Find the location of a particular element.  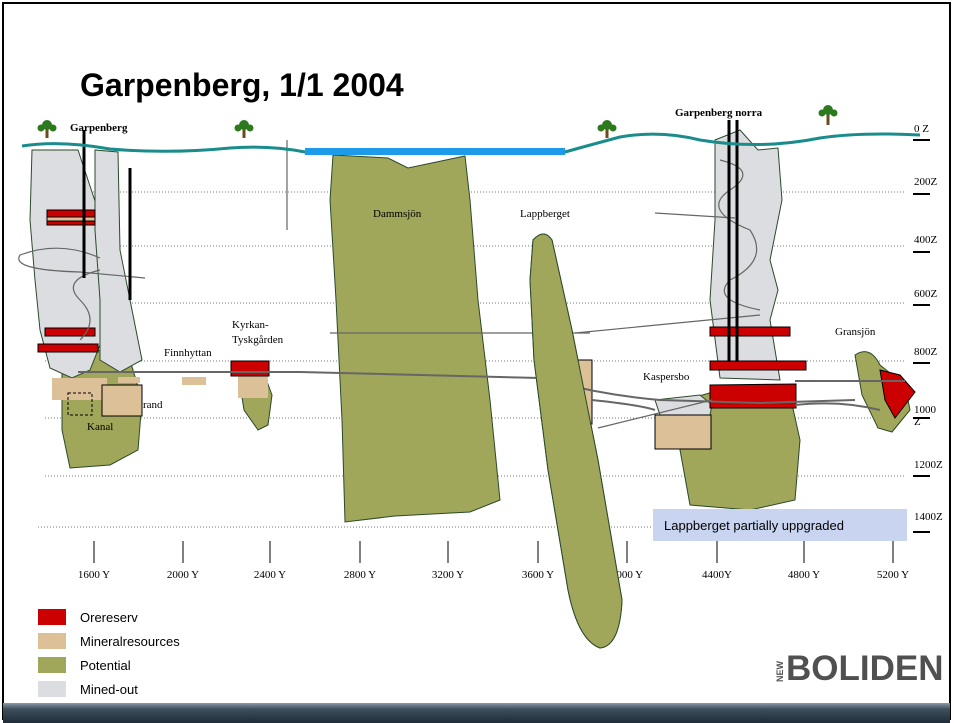

legend-label: Potential is located at coordinates (105, 665).